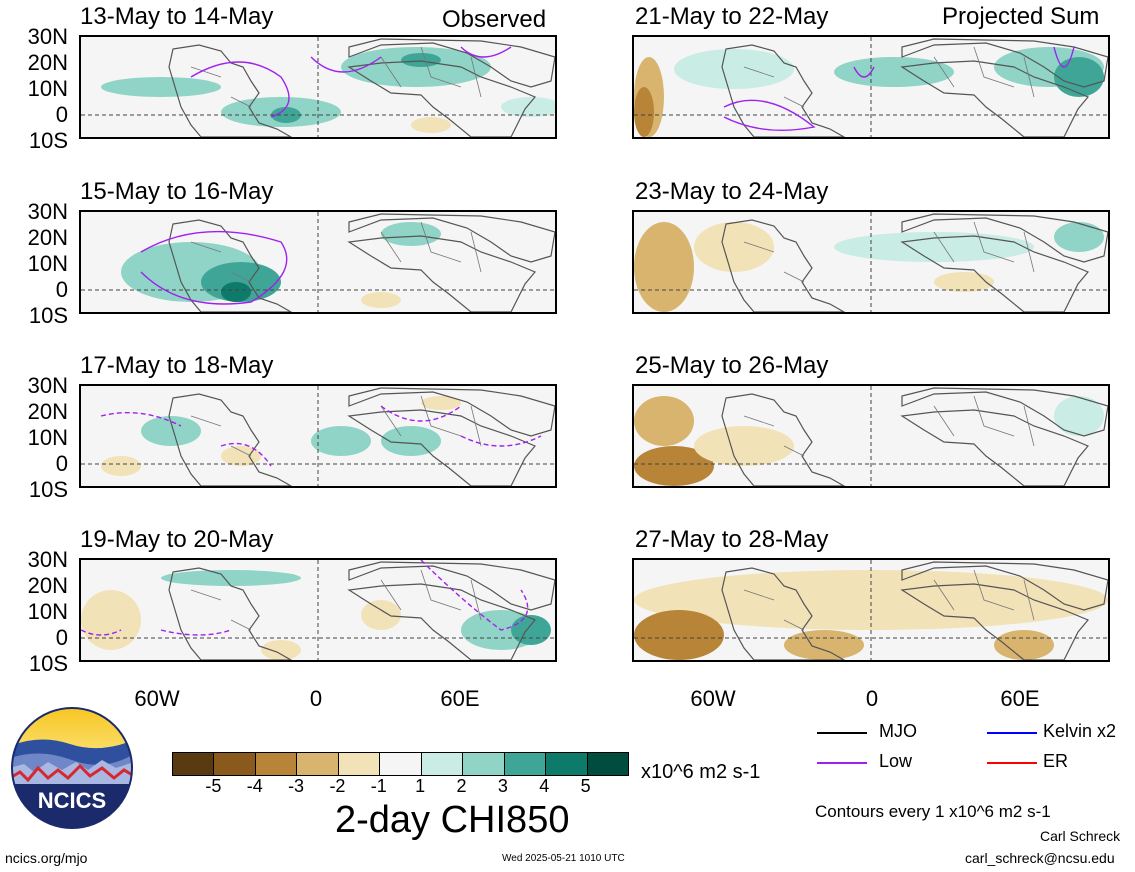  What do you see at coordinates (337, 786) in the screenshot?
I see `colorbar-tick-label: -2` at bounding box center [337, 786].